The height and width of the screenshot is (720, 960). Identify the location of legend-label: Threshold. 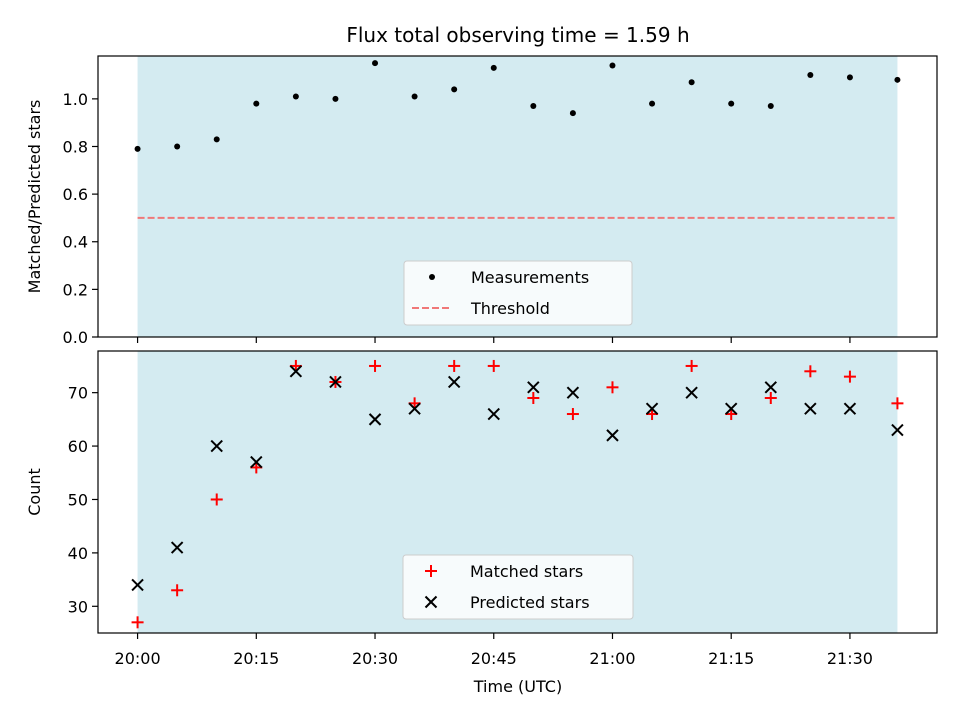
(510, 308).